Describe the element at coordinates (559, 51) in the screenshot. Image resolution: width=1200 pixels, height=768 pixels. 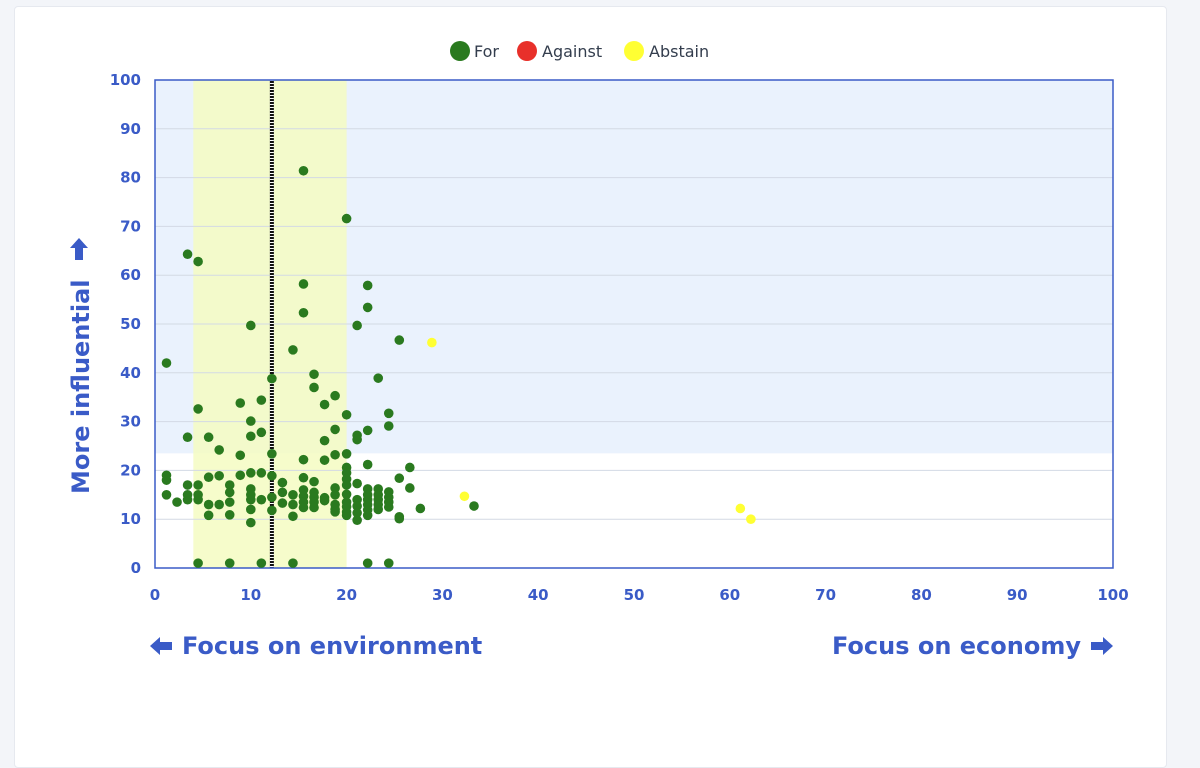
I see `legend-item-against: Against` at that location.